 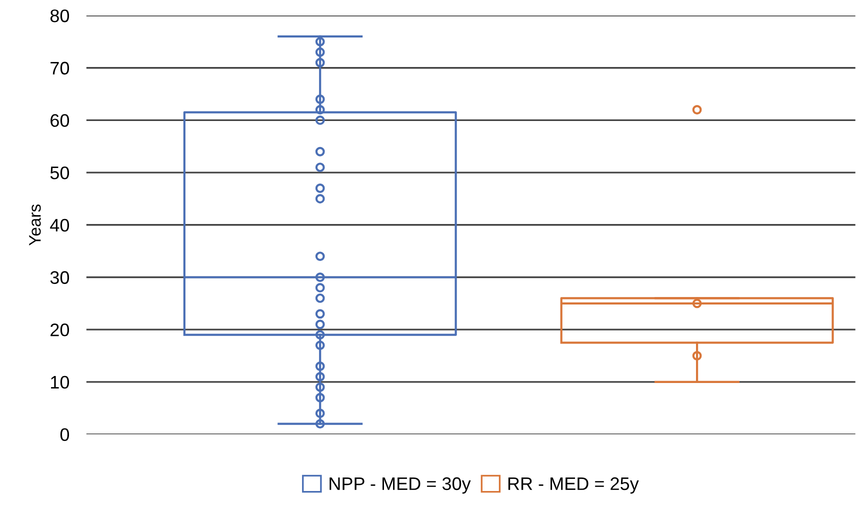 I want to click on y-tick-label: 40, so click(x=60, y=225).